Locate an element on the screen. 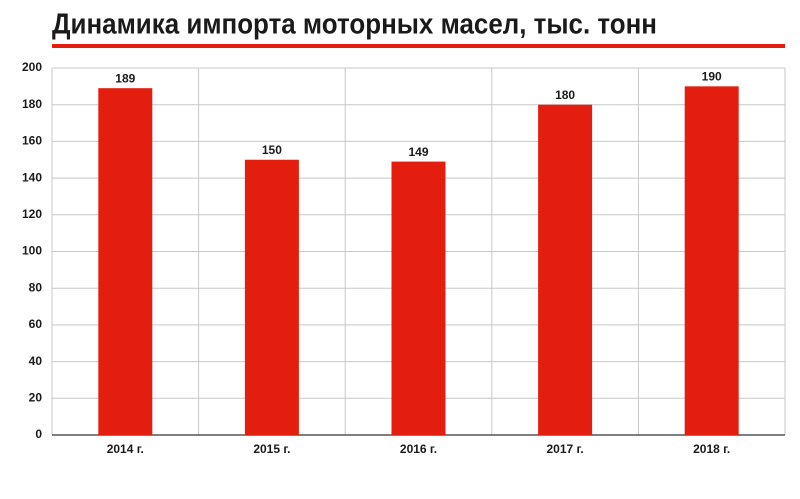  y-tick-label: 140 is located at coordinates (32, 177).